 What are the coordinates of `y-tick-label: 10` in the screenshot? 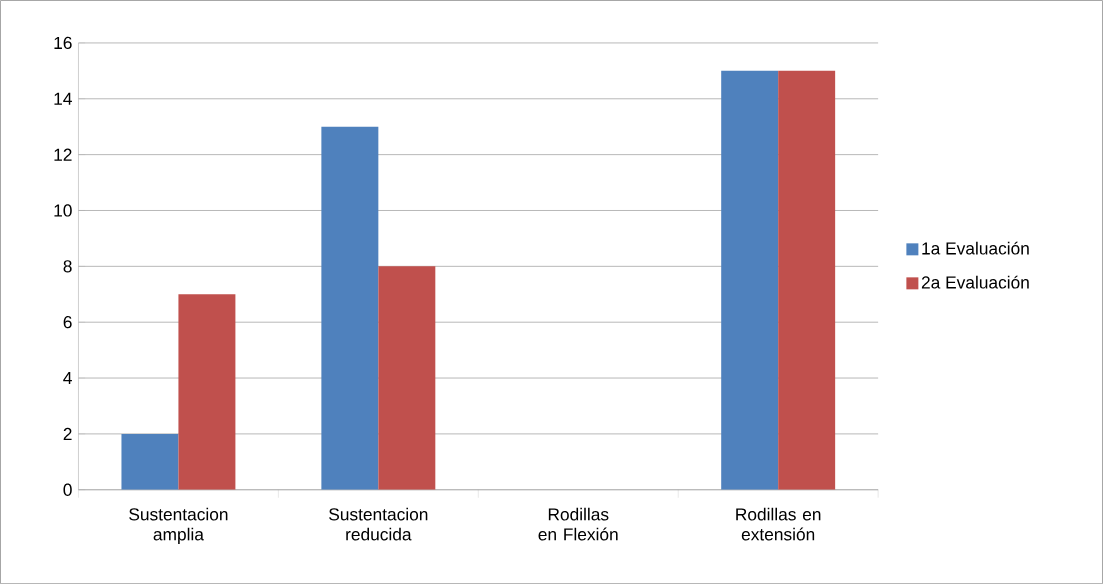 It's located at (63, 210).